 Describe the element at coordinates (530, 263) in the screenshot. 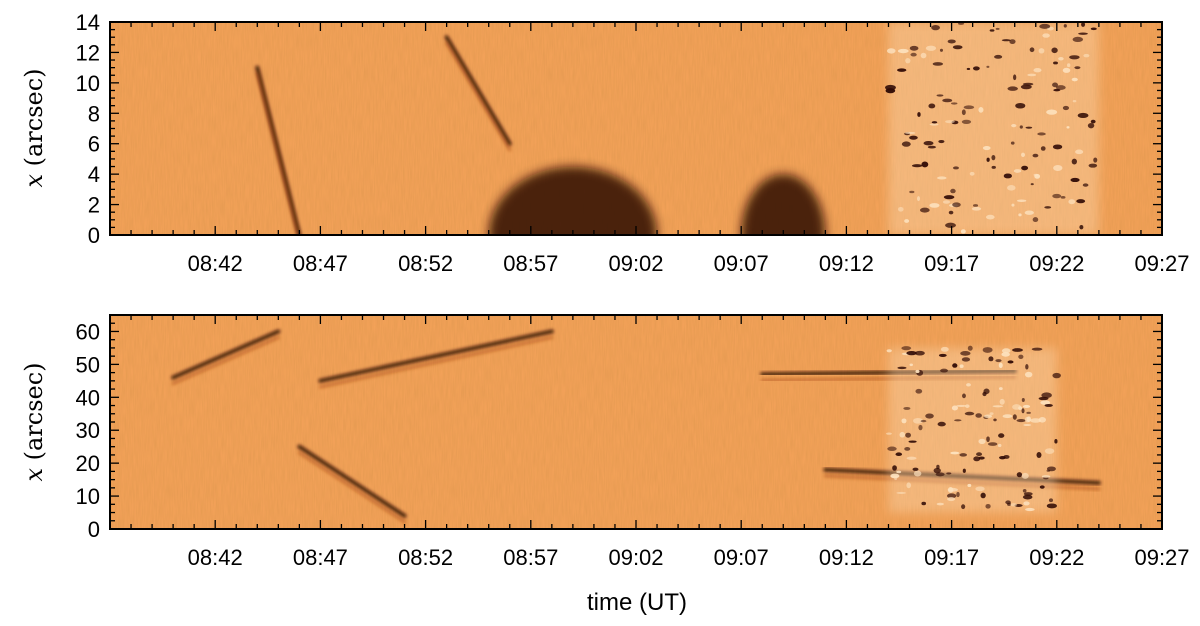

I see `x-tick-label: 08:57` at that location.